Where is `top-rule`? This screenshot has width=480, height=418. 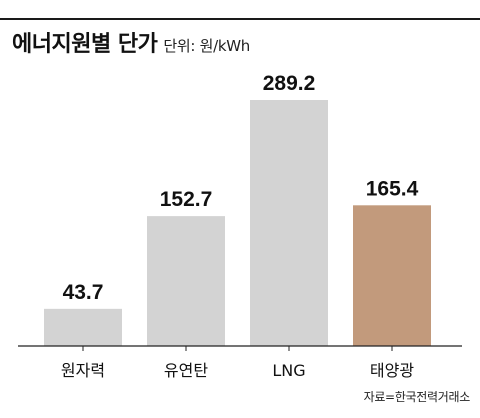 top-rule is located at coordinates (240, 19).